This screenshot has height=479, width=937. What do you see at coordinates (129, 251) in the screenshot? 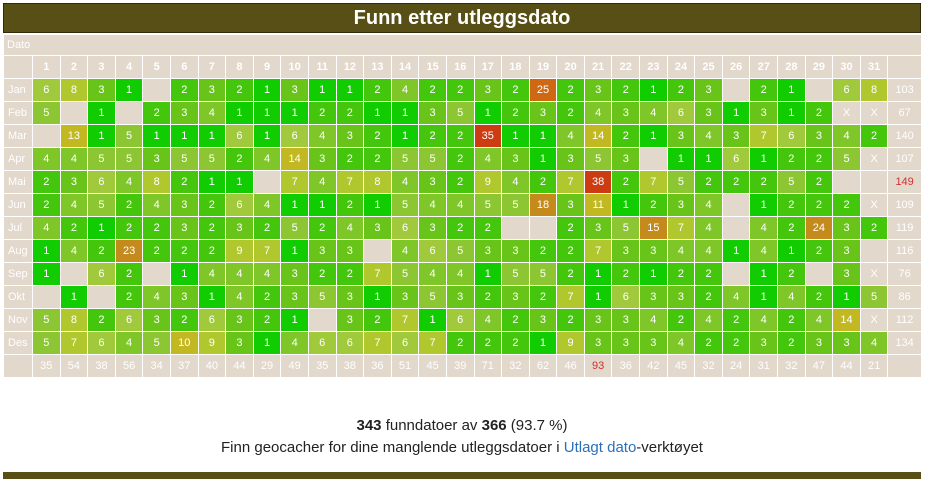
I see `day-cell: 23` at bounding box center [129, 251].